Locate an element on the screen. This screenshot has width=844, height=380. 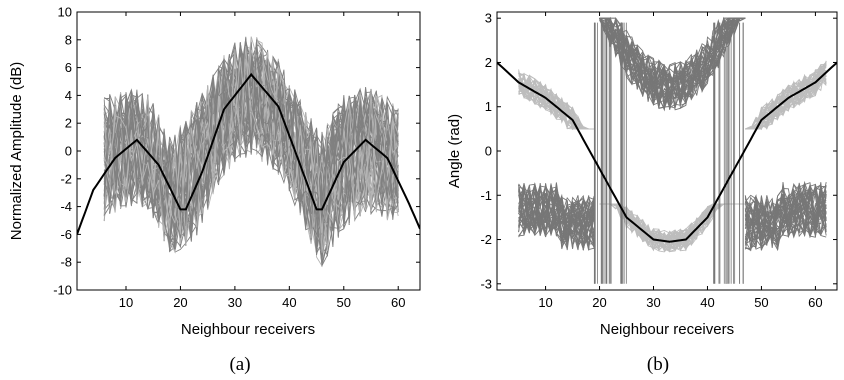
y-tick-label: -8 is located at coordinates (66, 262).